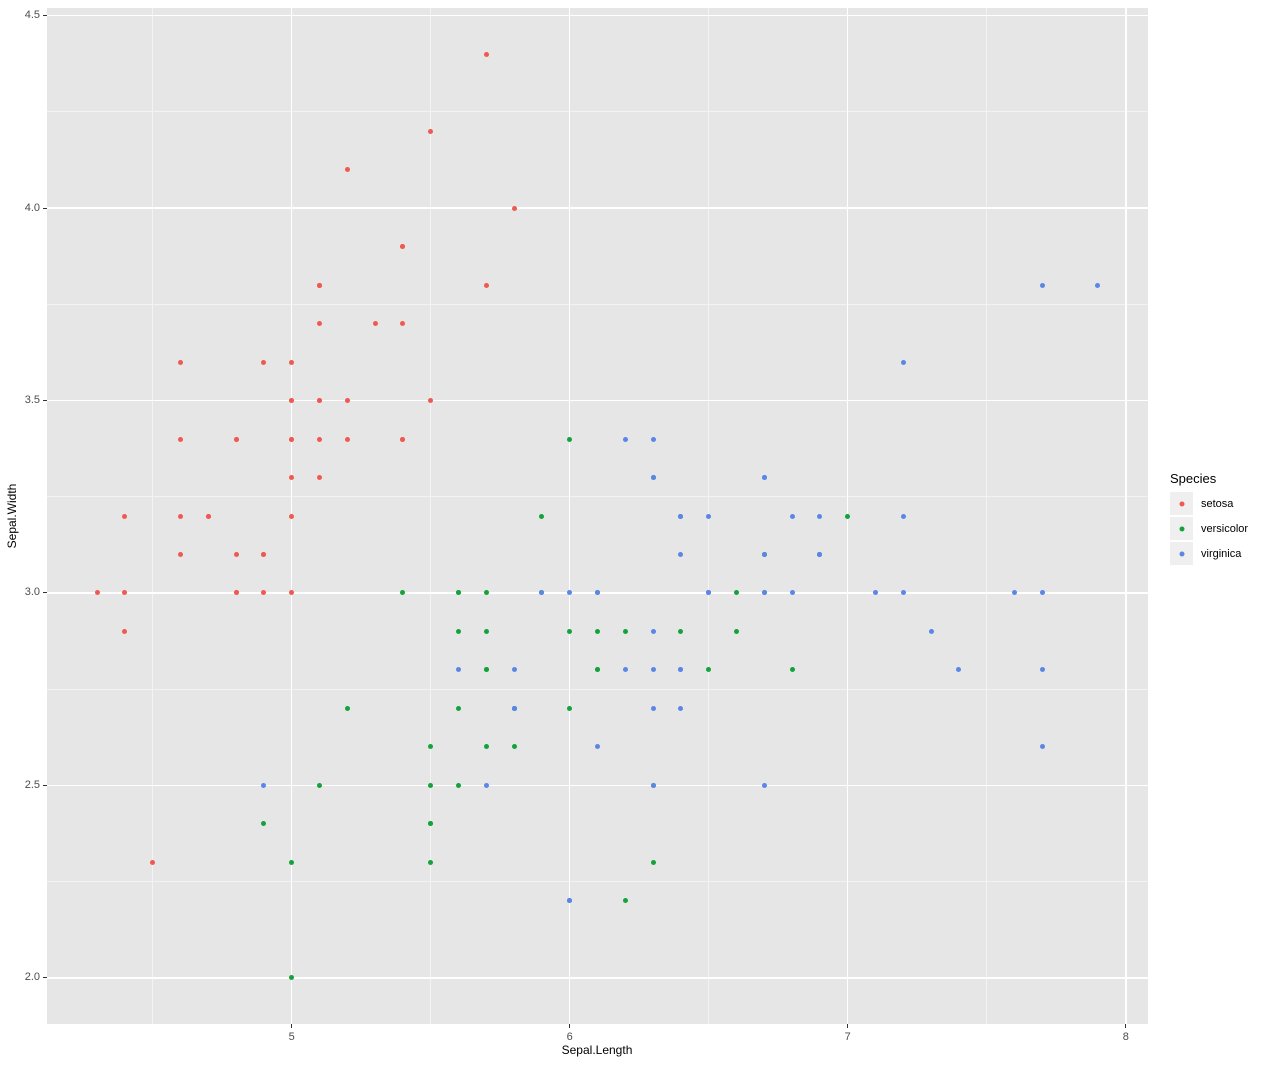 This screenshot has width=1265, height=1067. What do you see at coordinates (1217, 503) in the screenshot?
I see `legend-item-label: setosa` at bounding box center [1217, 503].